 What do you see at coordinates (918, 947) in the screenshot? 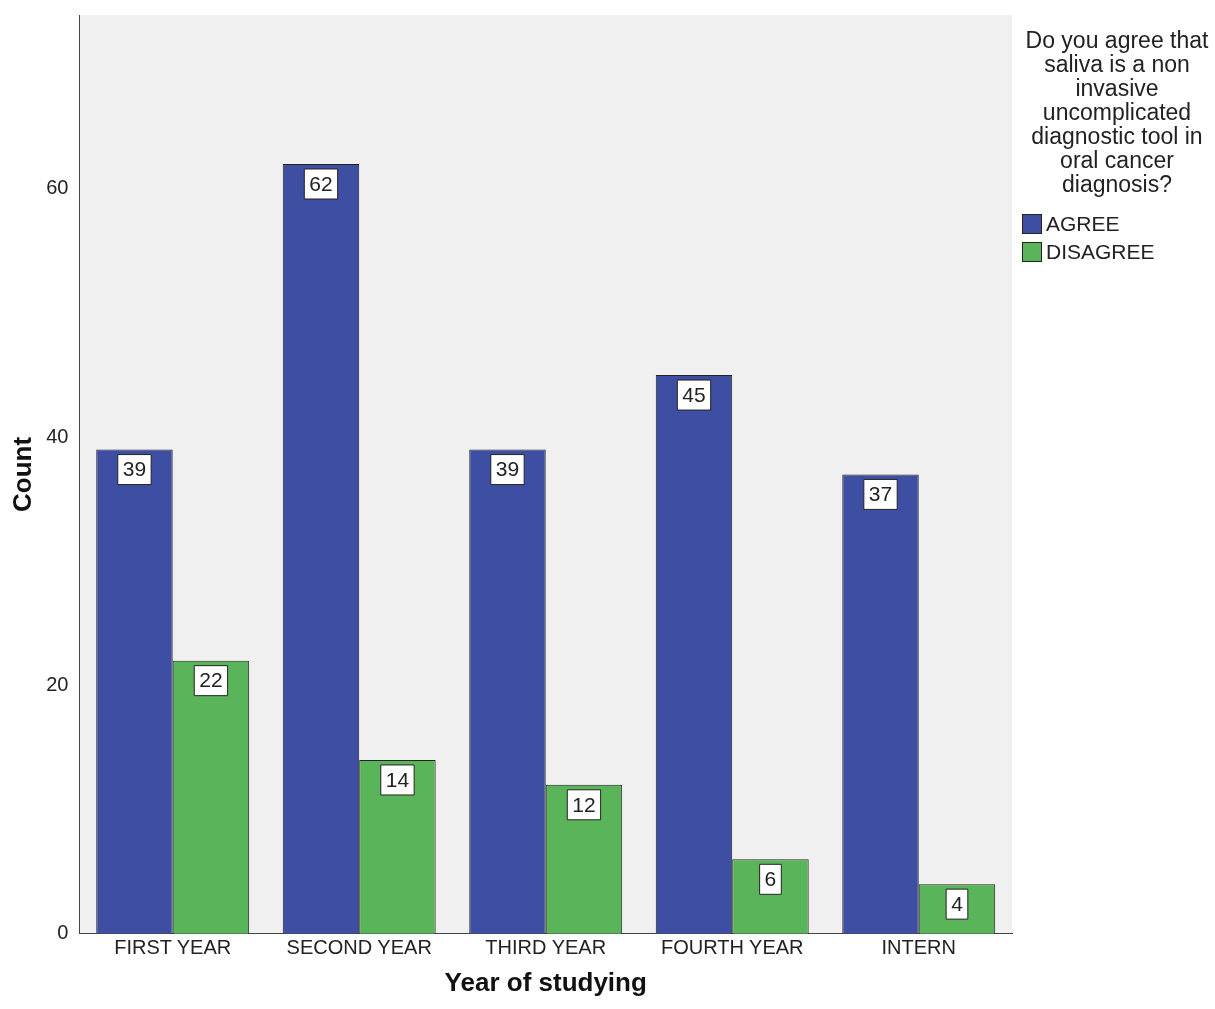
I see `x-tick-label: INTERN` at bounding box center [918, 947].